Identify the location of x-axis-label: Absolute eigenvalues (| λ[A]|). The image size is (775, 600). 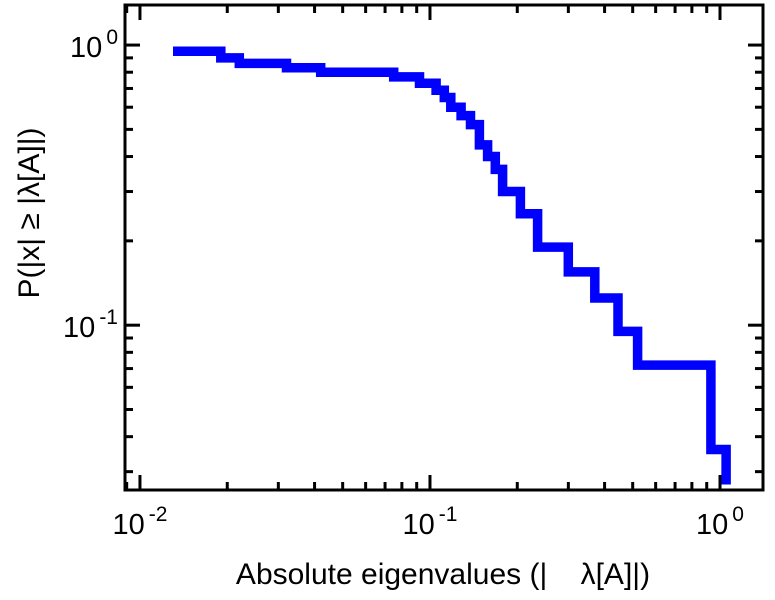
(443, 574).